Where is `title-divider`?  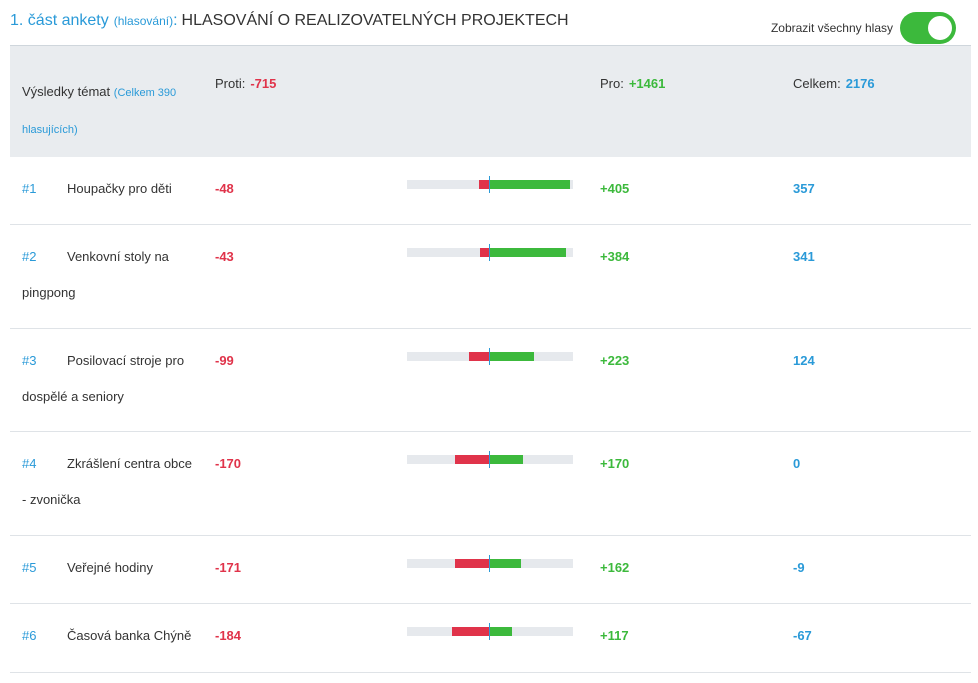 title-divider is located at coordinates (490, 45).